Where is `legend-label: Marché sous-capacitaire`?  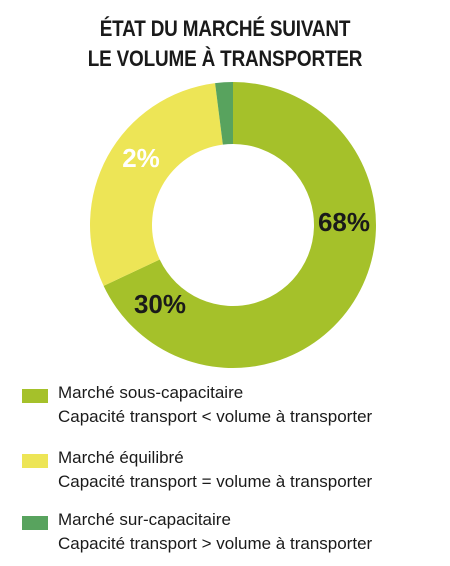
legend-label: Marché sous-capacitaire is located at coordinates (151, 392).